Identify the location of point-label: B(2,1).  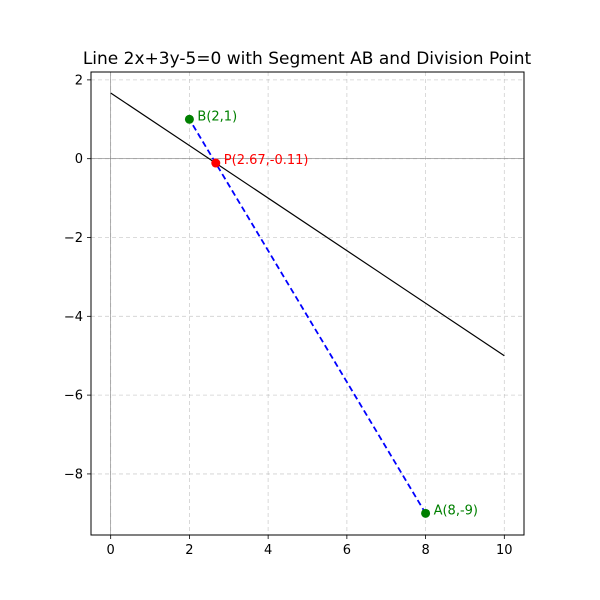
(217, 116).